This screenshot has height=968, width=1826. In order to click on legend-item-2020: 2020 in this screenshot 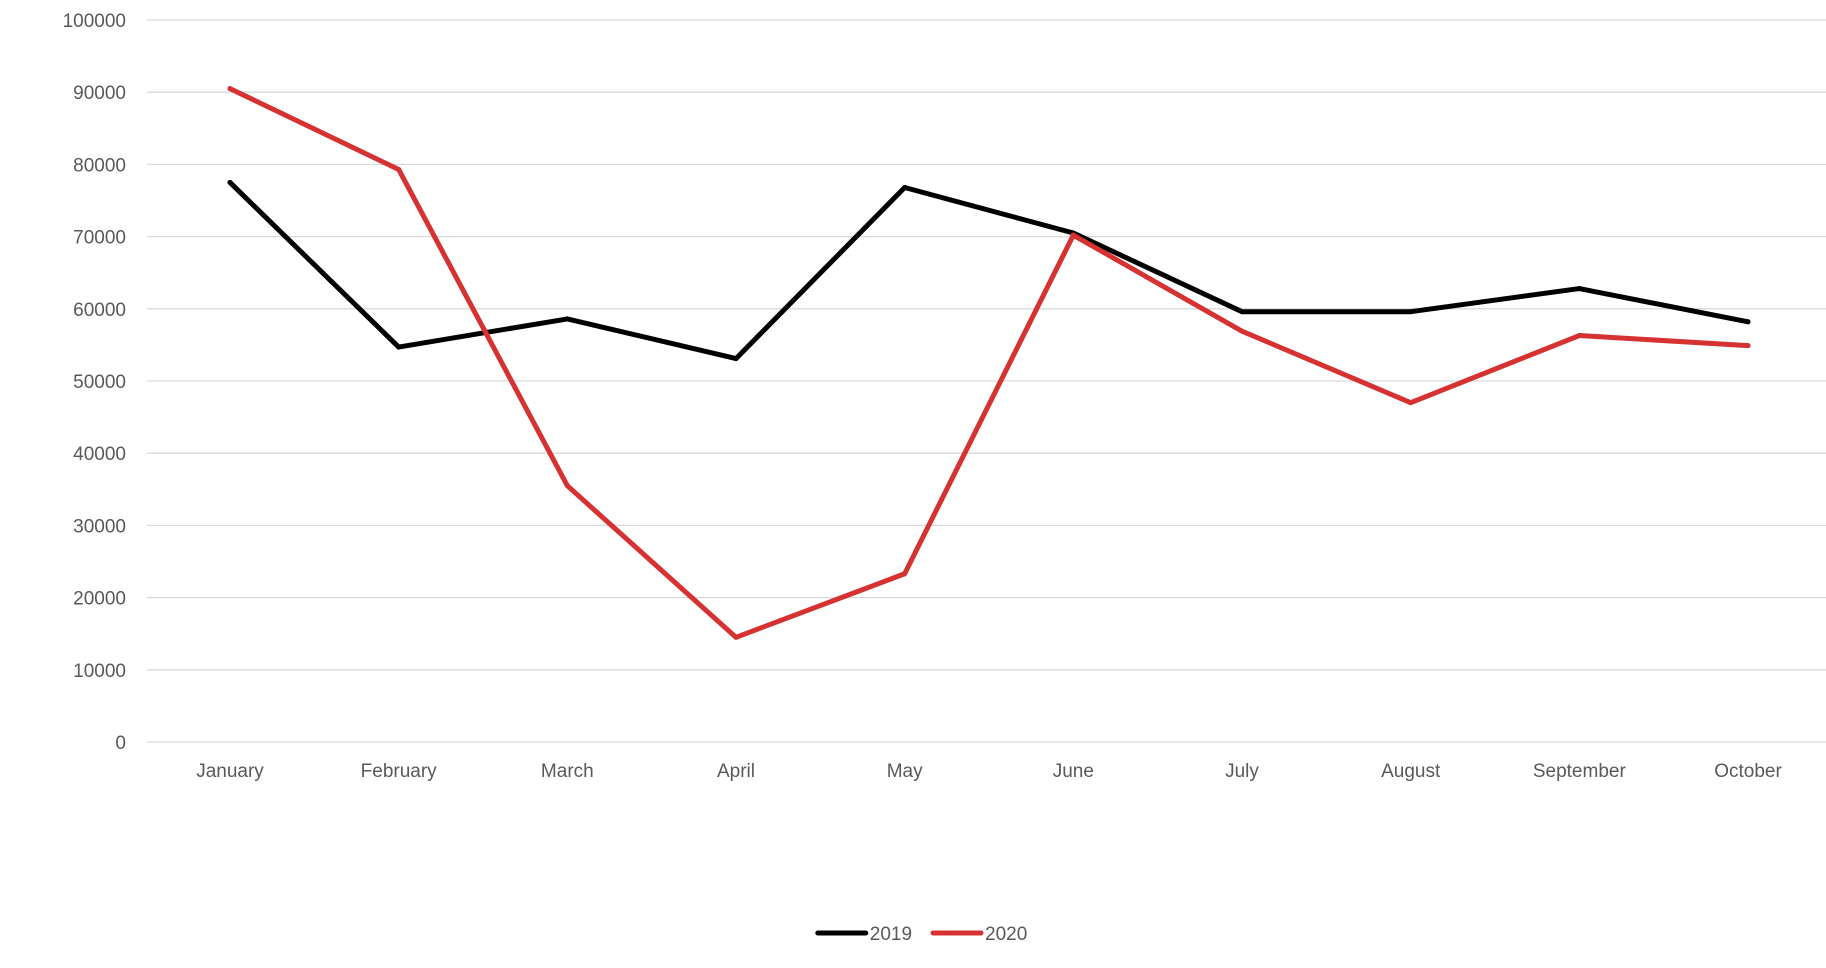, I will do `click(978, 934)`.